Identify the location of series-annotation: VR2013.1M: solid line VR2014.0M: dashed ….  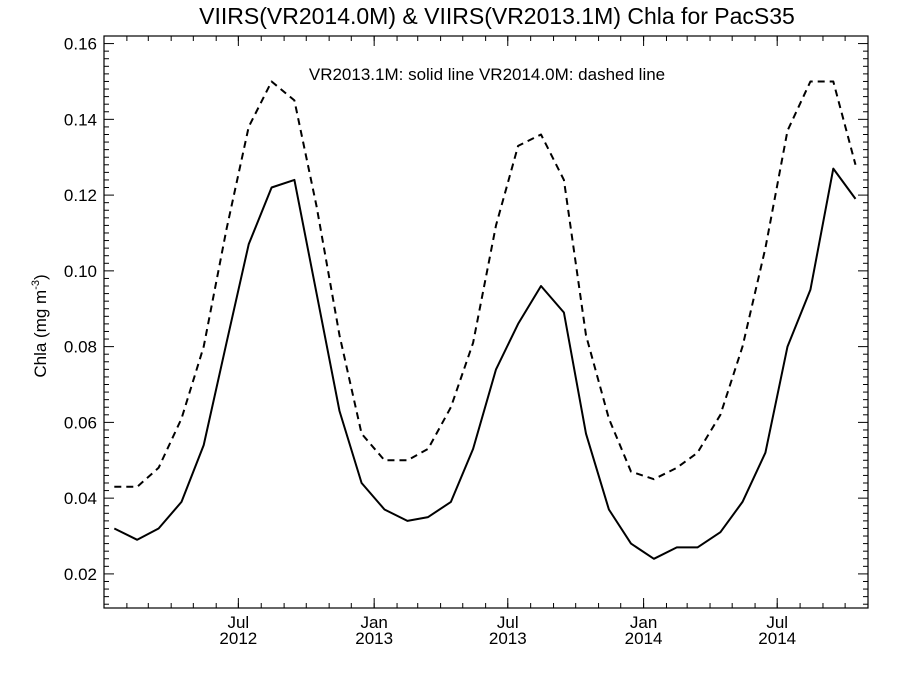
(487, 74).